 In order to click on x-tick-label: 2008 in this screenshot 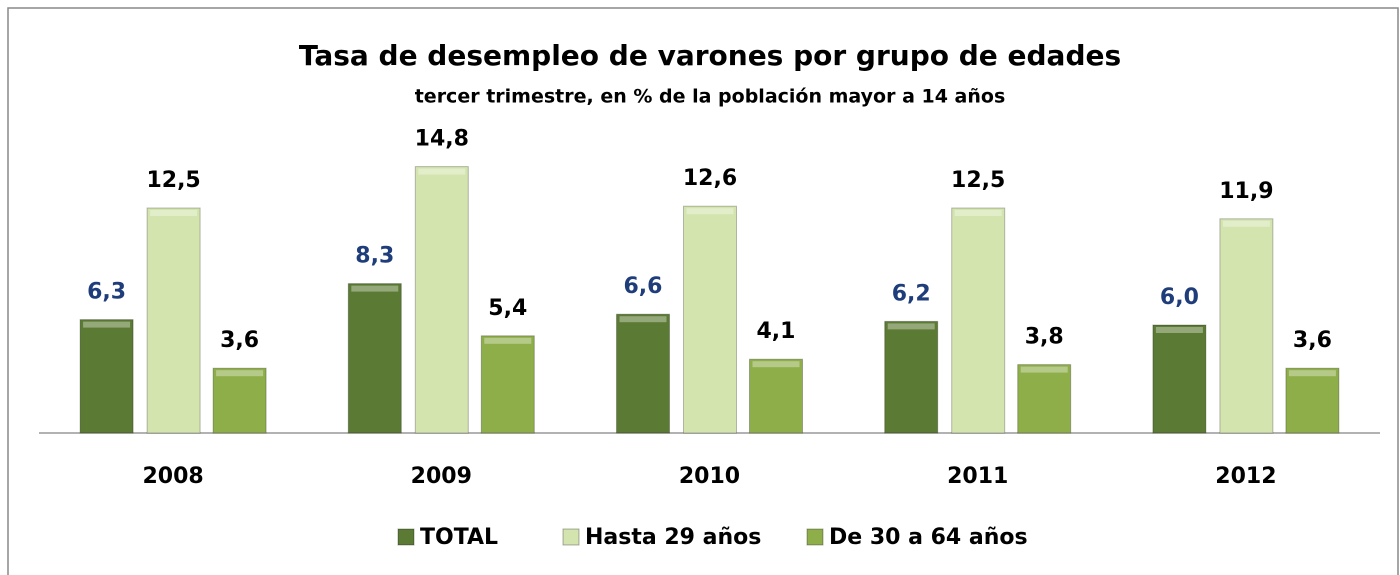, I will do `click(172, 476)`.